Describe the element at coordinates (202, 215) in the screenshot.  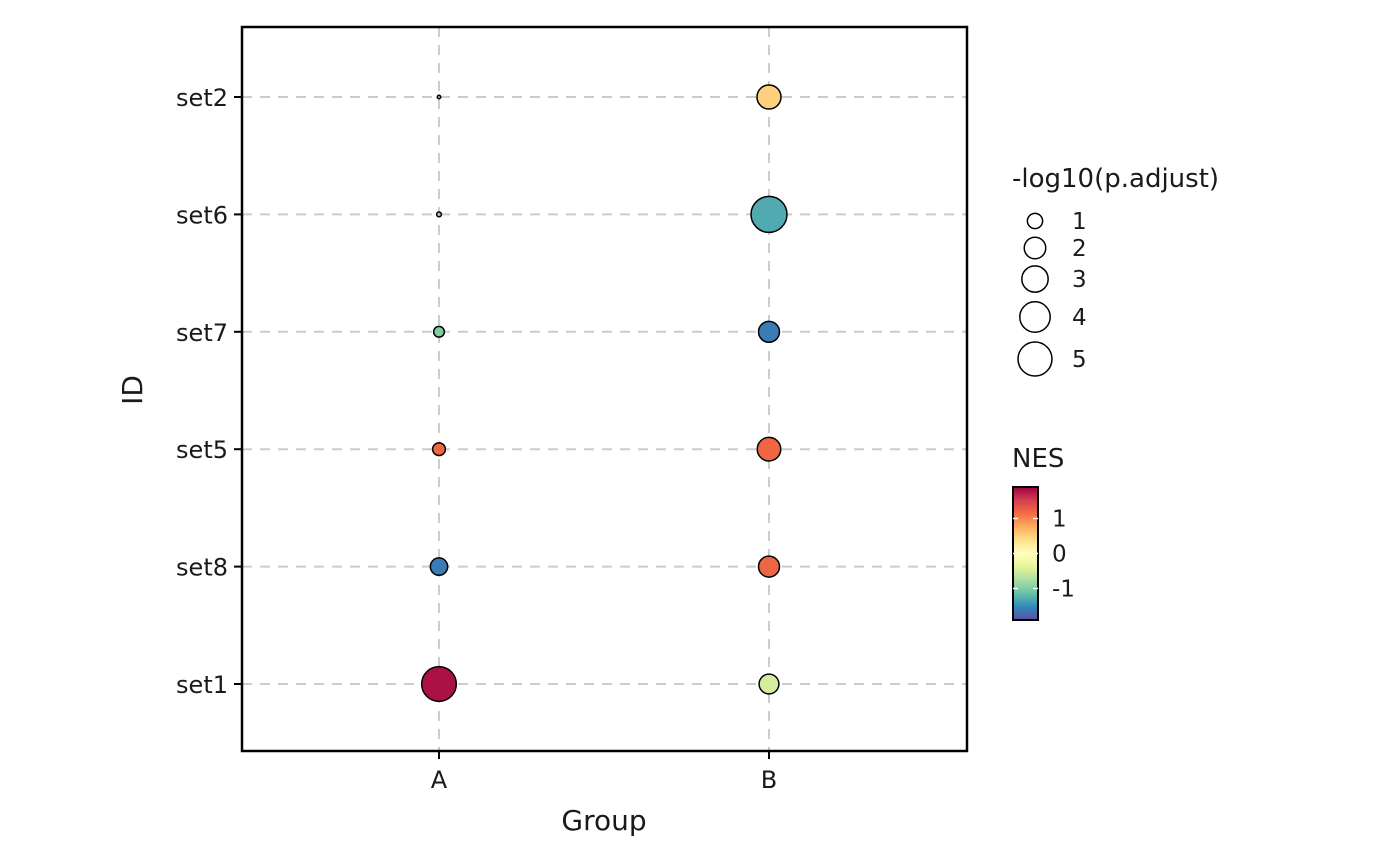
I see `y-tick-label-set6: set6` at that location.